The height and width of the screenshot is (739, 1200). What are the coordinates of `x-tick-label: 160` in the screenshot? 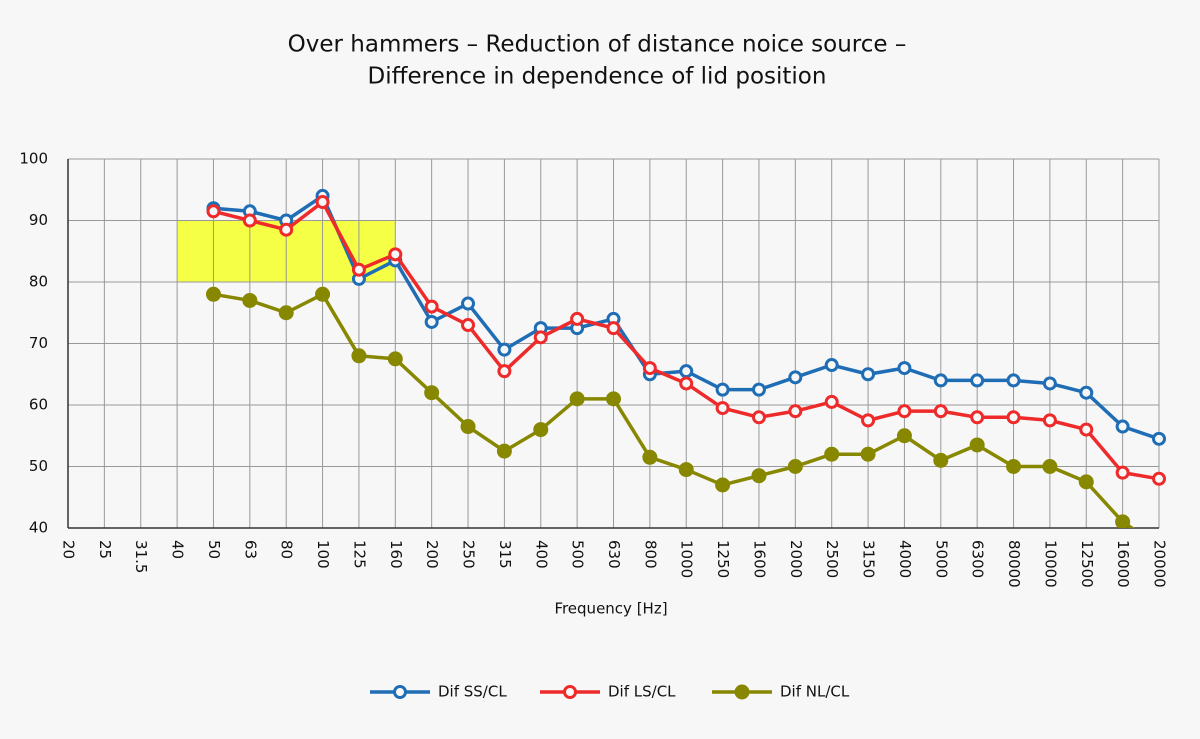 It's located at (396, 554).